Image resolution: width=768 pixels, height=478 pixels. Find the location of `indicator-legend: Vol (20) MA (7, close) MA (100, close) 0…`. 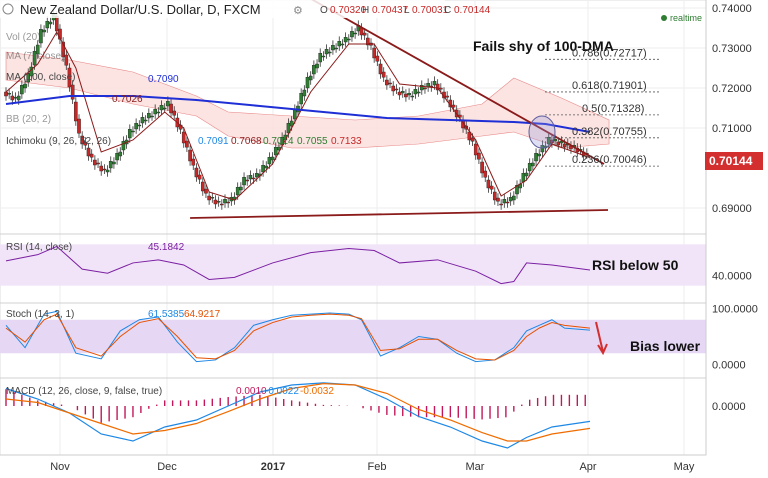

indicator-legend: Vol (20) MA (7, close) MA (100, close) 0… is located at coordinates (184, 89).